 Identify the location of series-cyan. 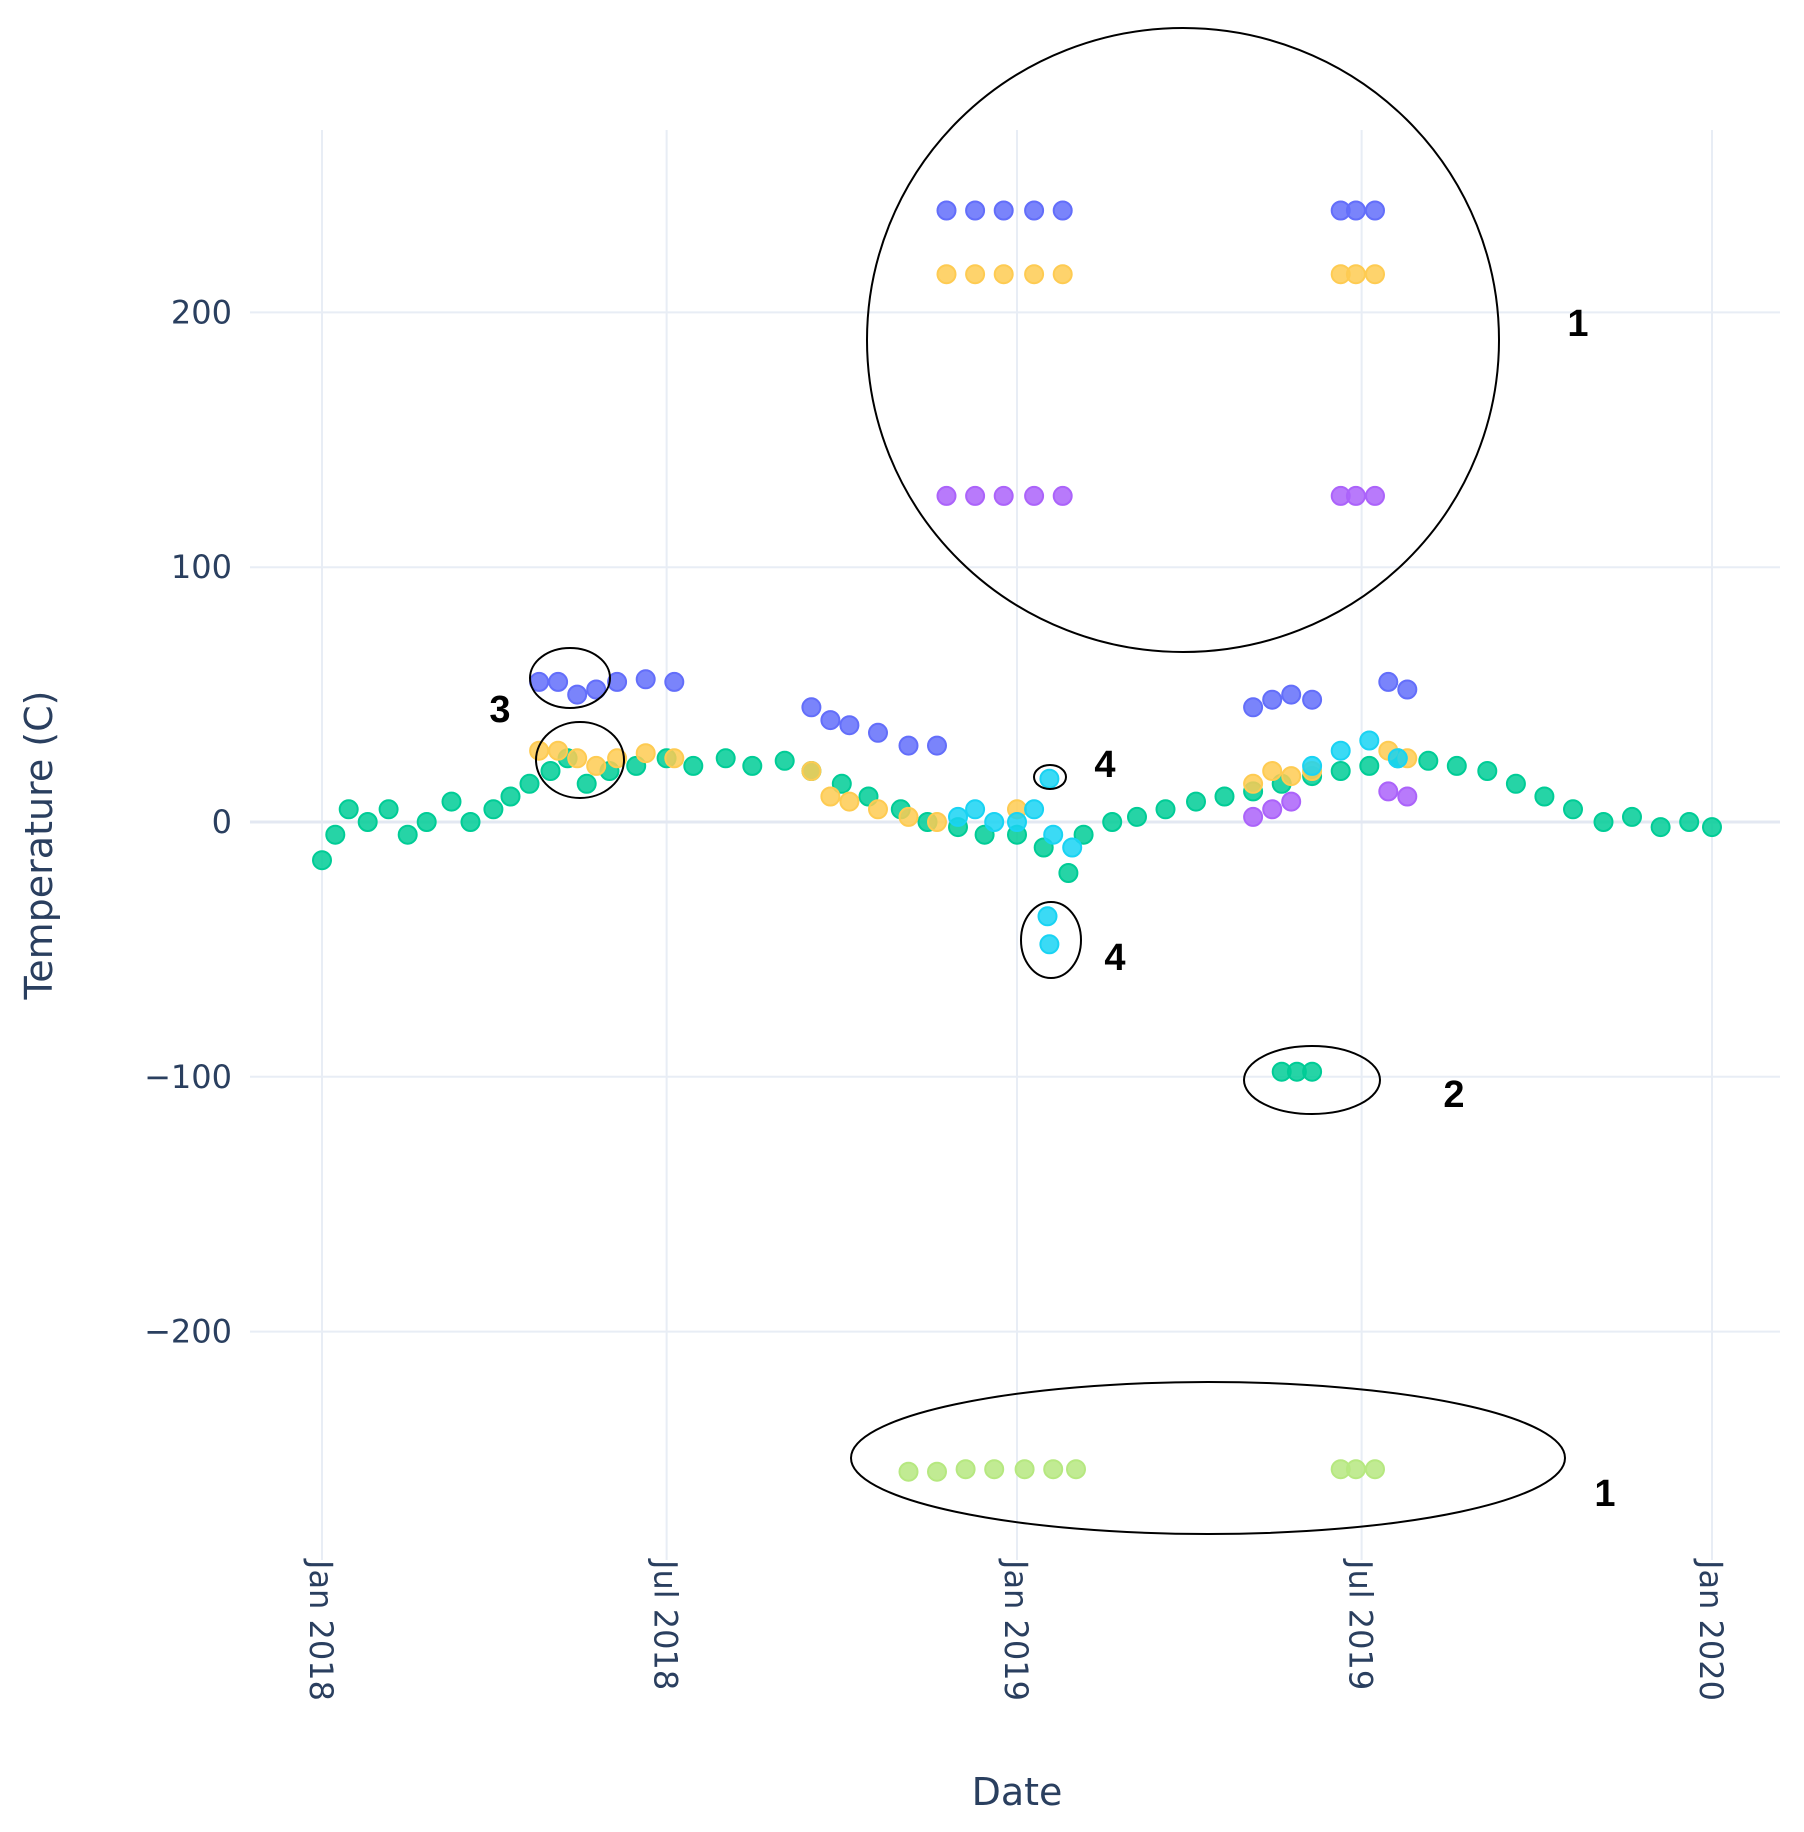
(1178, 842).